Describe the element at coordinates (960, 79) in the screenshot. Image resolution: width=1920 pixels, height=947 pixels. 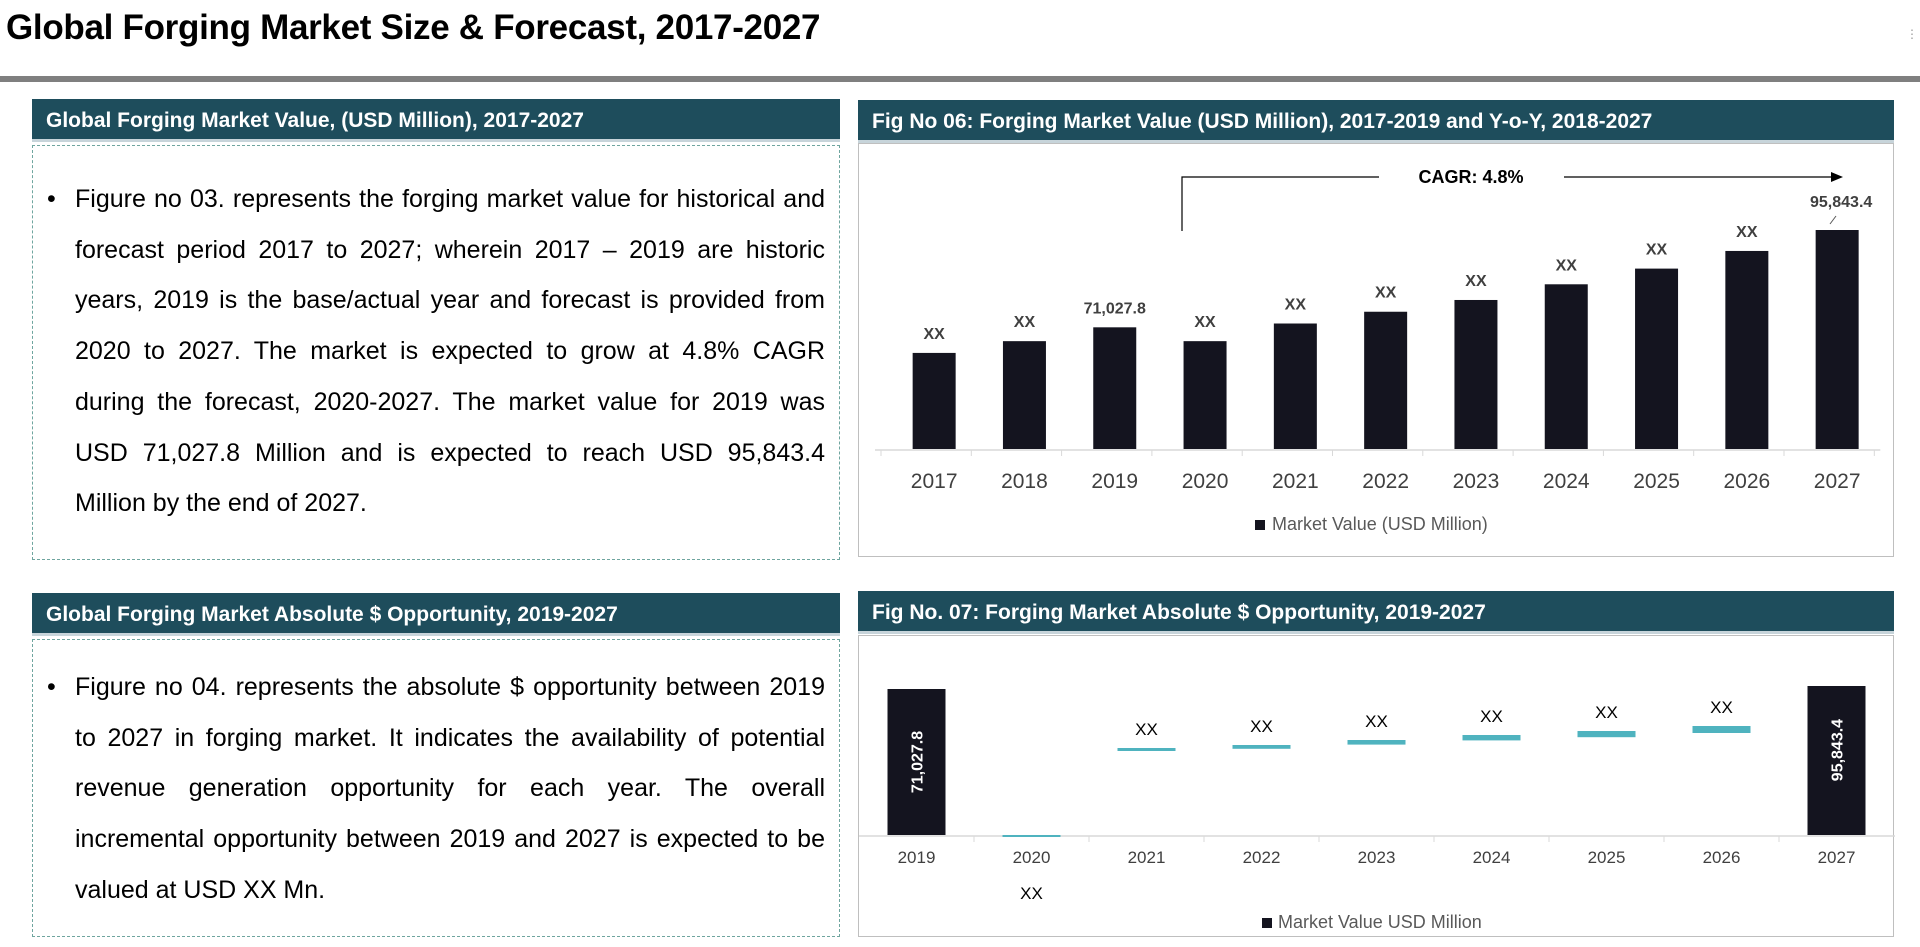
I see `title-divider` at that location.